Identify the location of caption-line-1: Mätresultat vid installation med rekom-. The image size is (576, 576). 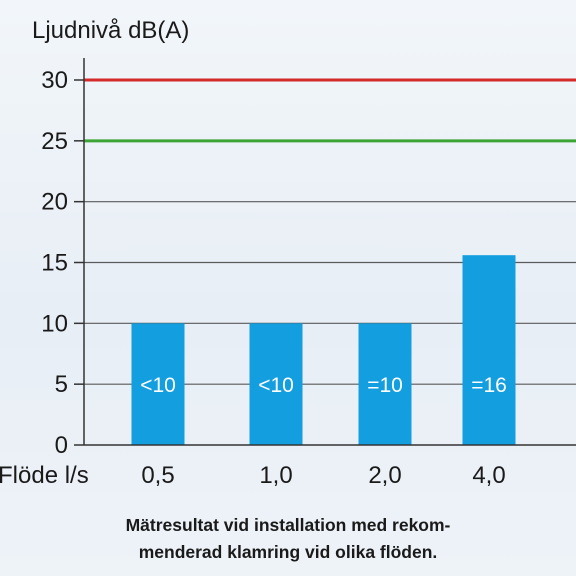
(288, 525).